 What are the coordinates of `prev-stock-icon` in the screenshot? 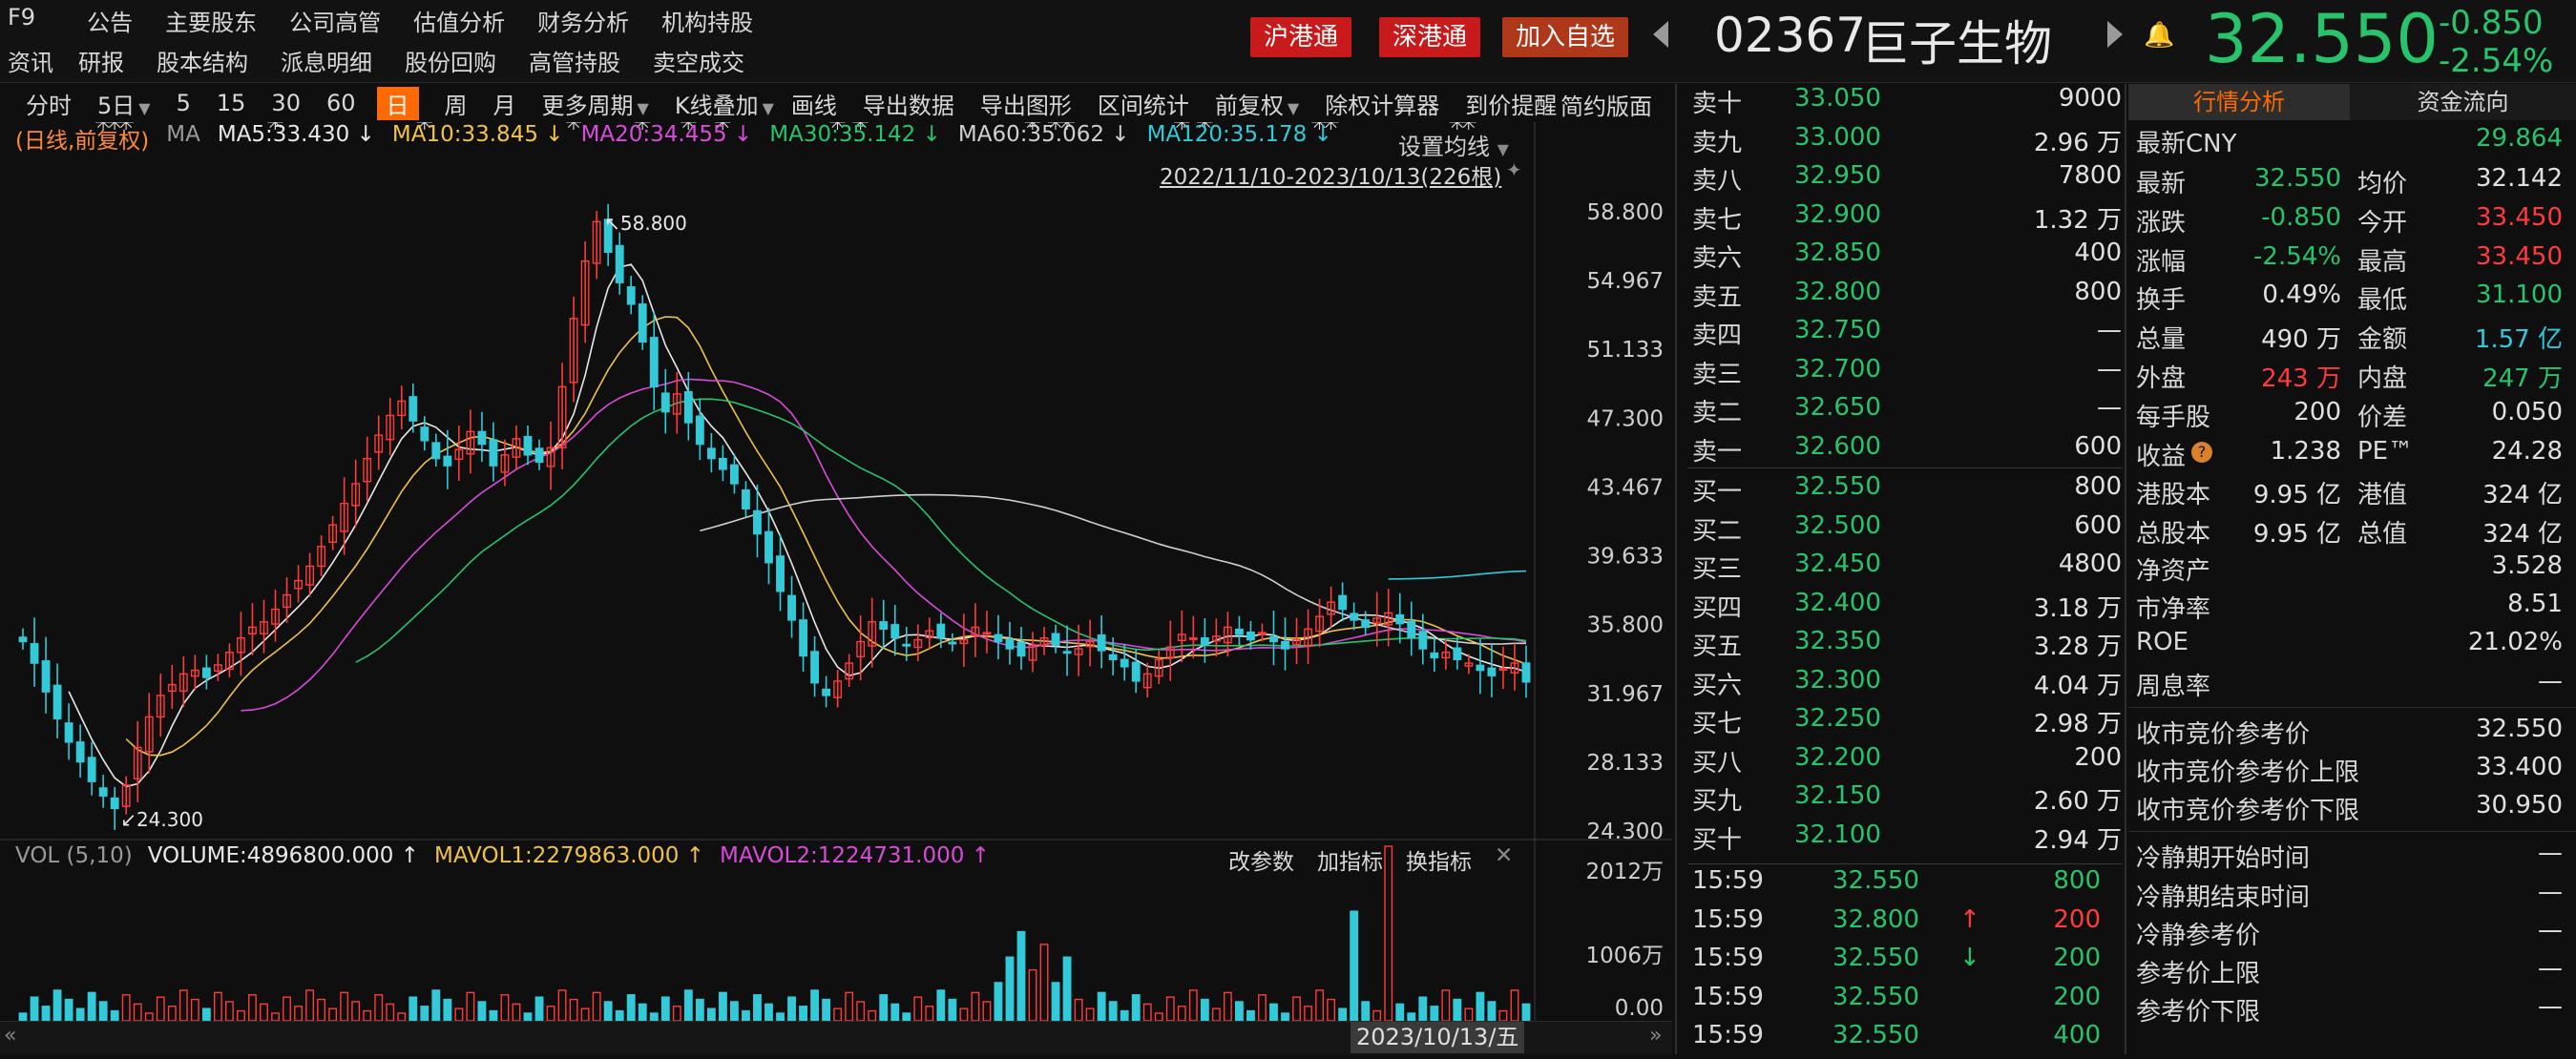 It's located at (1660, 34).